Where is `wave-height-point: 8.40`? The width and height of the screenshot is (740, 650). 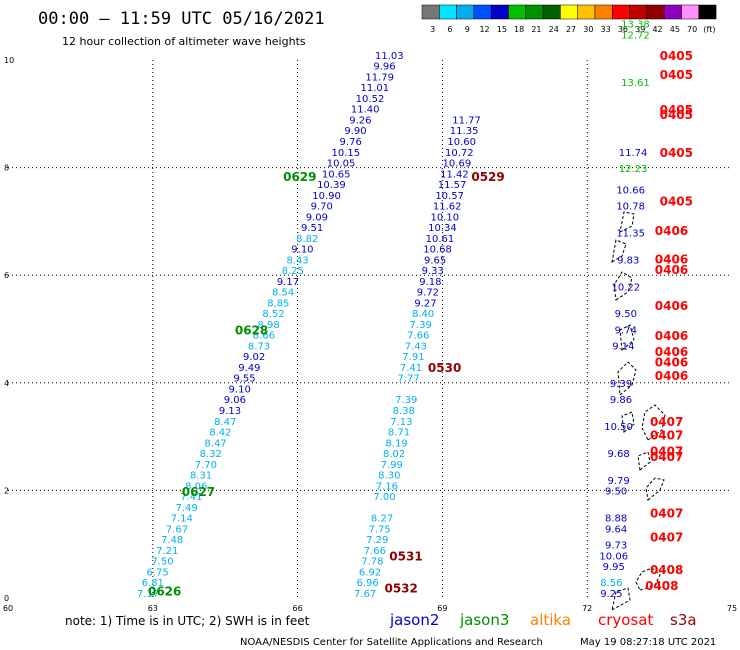
wave-height-point: 8.40 is located at coordinates (423, 314).